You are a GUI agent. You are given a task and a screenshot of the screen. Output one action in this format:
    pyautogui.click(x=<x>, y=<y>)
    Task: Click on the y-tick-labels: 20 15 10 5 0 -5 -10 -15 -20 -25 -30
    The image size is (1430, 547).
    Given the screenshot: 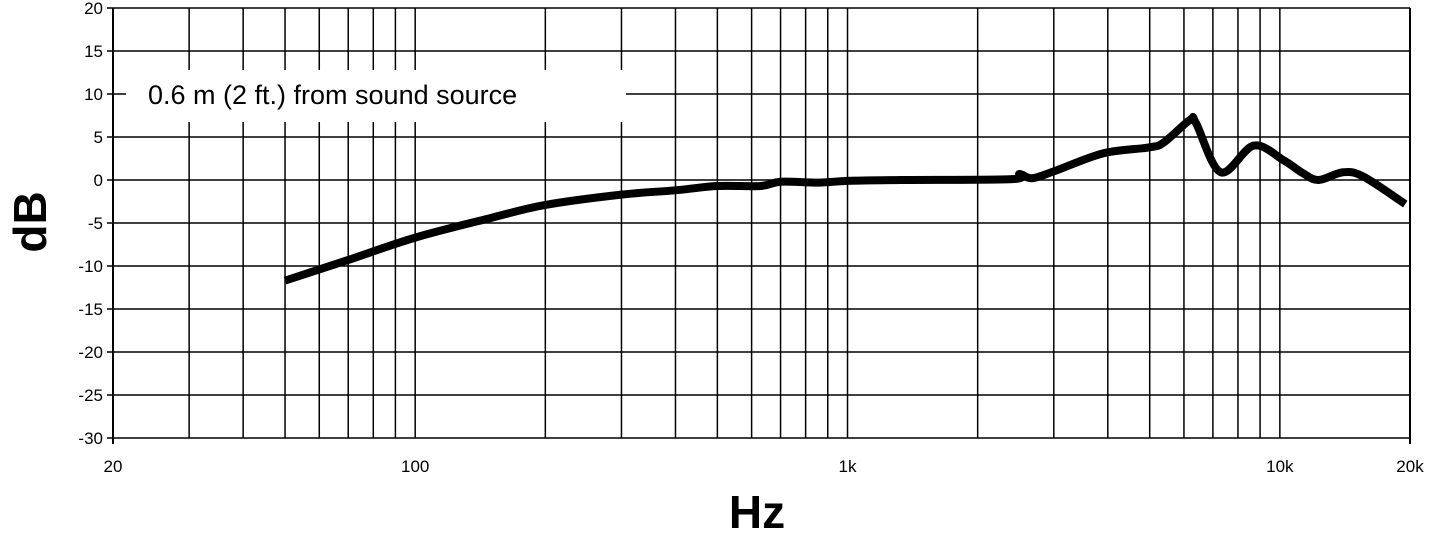 What is the action you would take?
    pyautogui.click(x=90, y=224)
    